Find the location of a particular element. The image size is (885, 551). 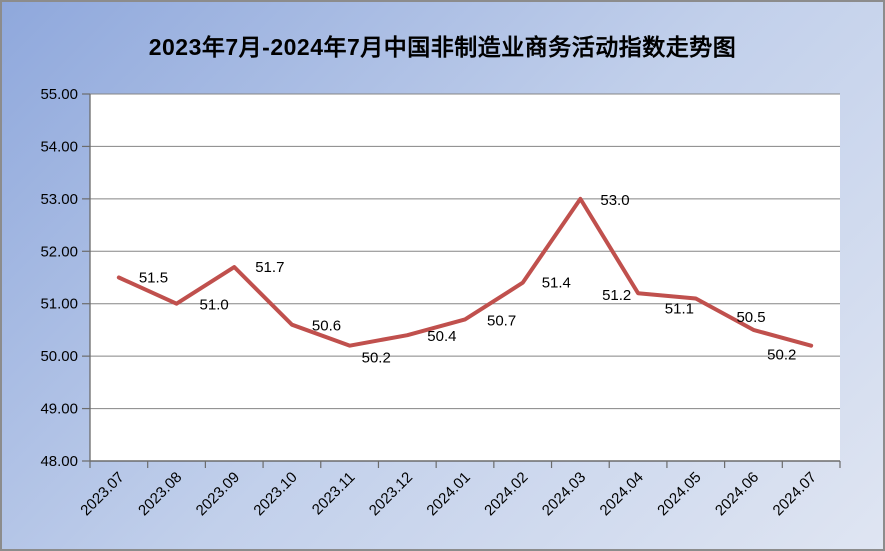

x-tick-label: 2024.05 is located at coordinates (679, 494).